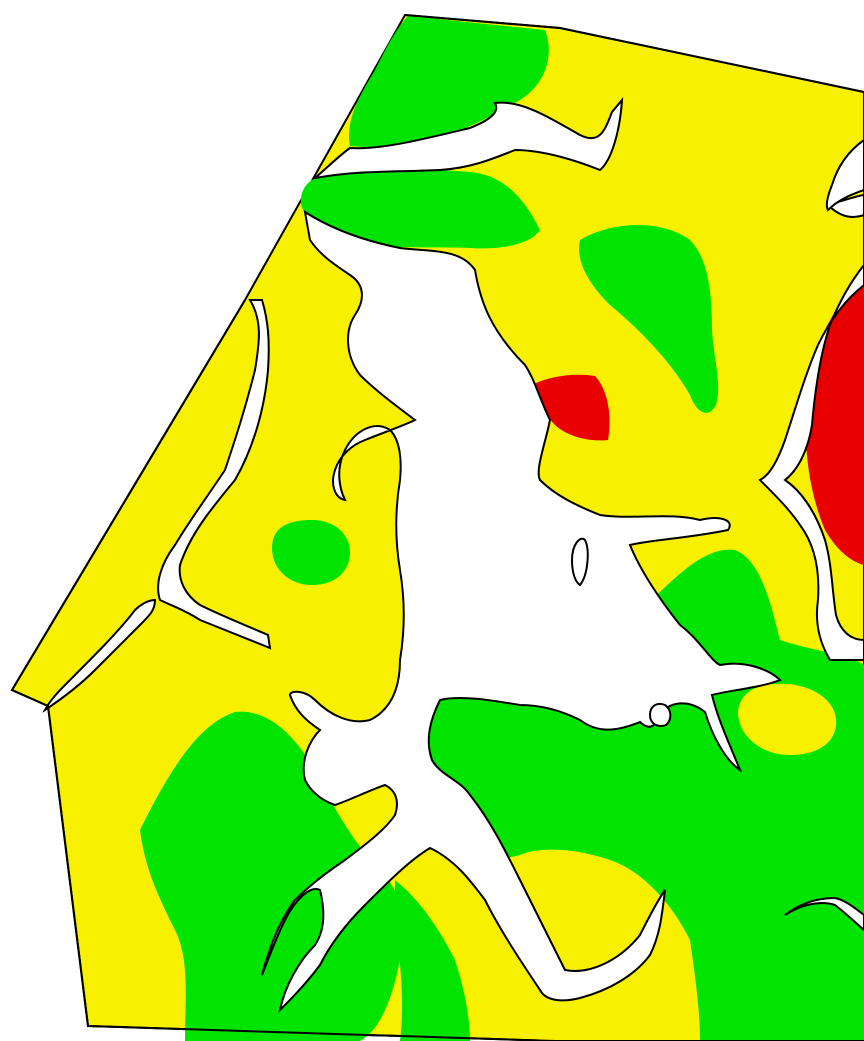  What do you see at coordinates (420, 208) in the screenshot?
I see `high-zone-upper-left-band` at bounding box center [420, 208].